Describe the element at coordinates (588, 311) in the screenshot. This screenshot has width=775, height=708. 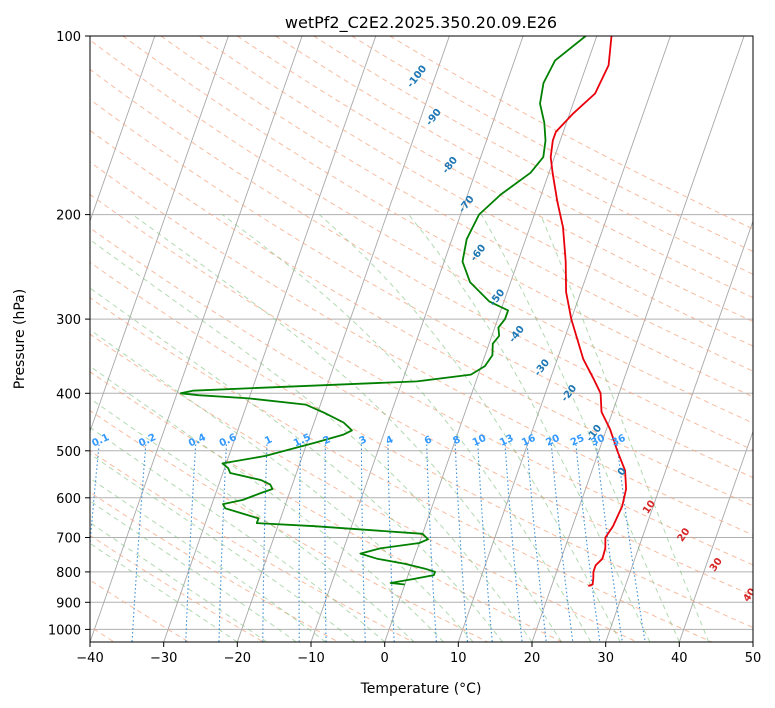
I see `profile-line` at that location.